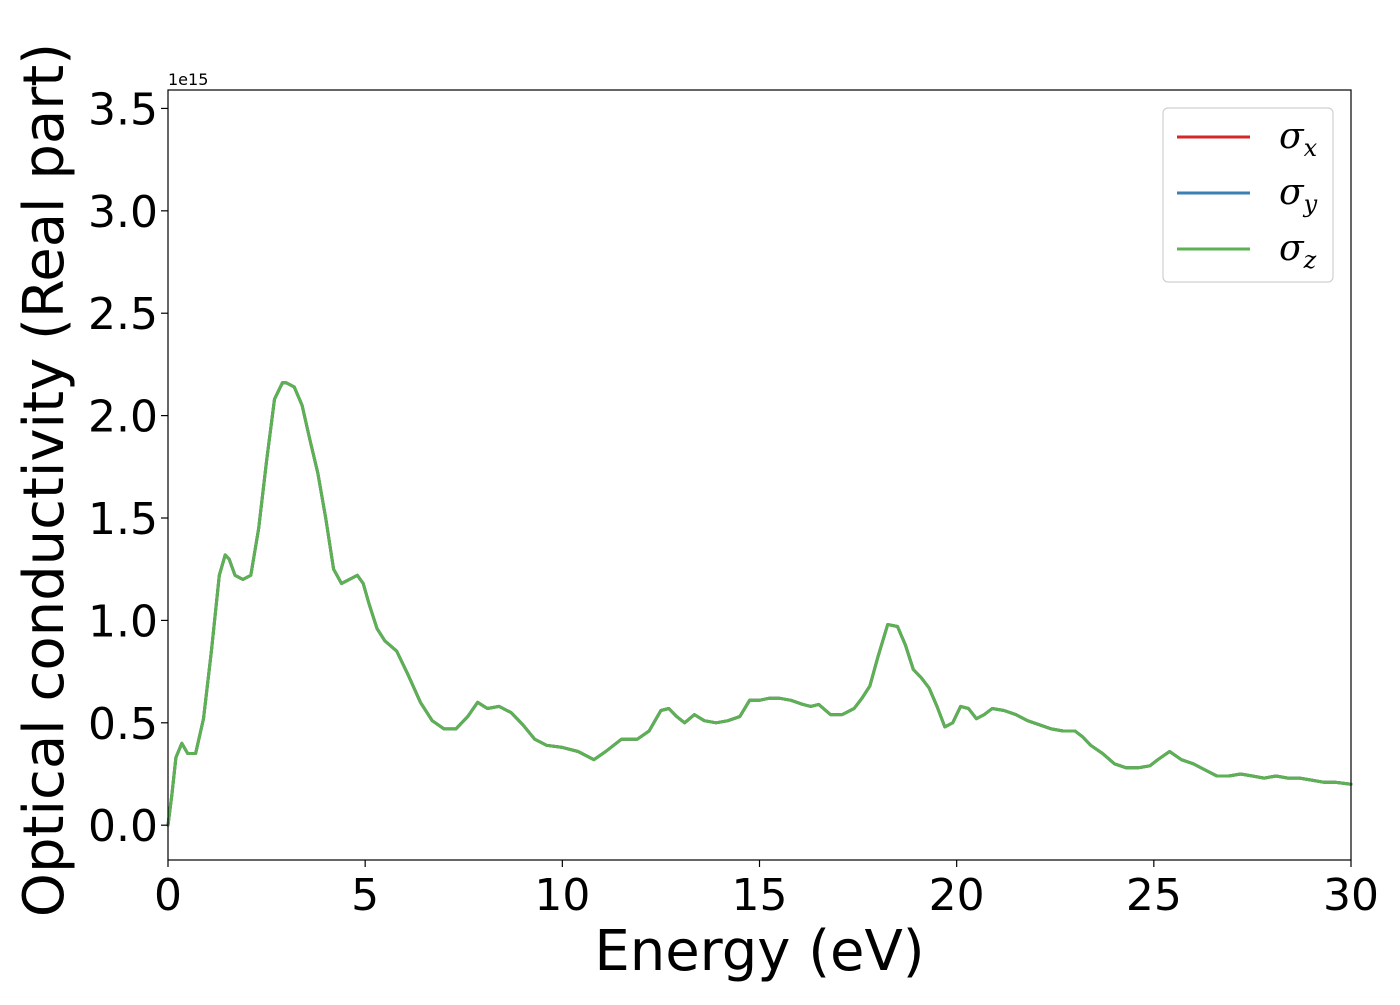 The image size is (1400, 1005). I want to click on legend-box, so click(1248, 195).